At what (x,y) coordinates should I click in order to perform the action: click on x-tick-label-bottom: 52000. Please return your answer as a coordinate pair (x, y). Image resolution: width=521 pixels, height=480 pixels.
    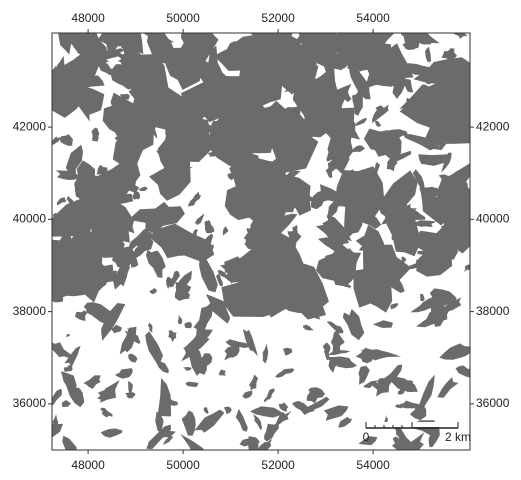
    Looking at the image, I should click on (278, 465).